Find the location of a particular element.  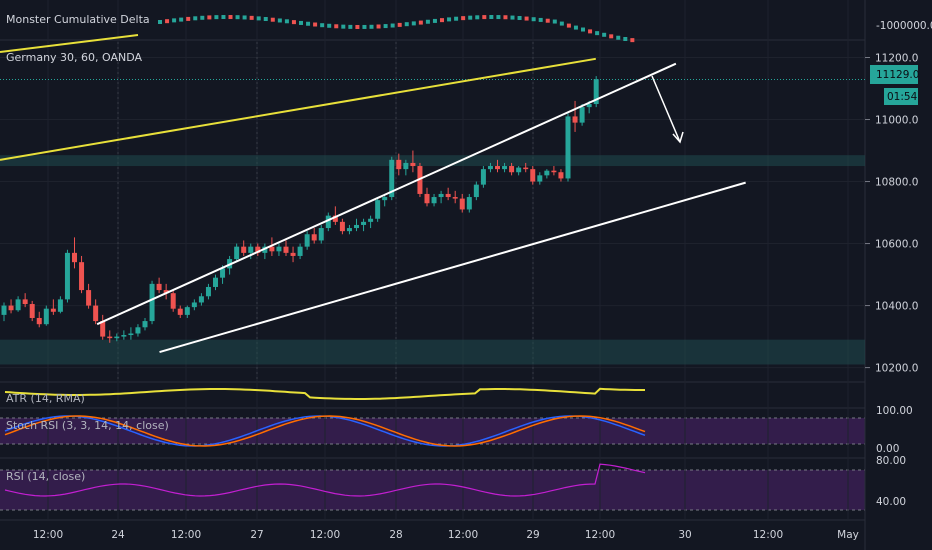

x-tick-label: 27 is located at coordinates (256, 535).